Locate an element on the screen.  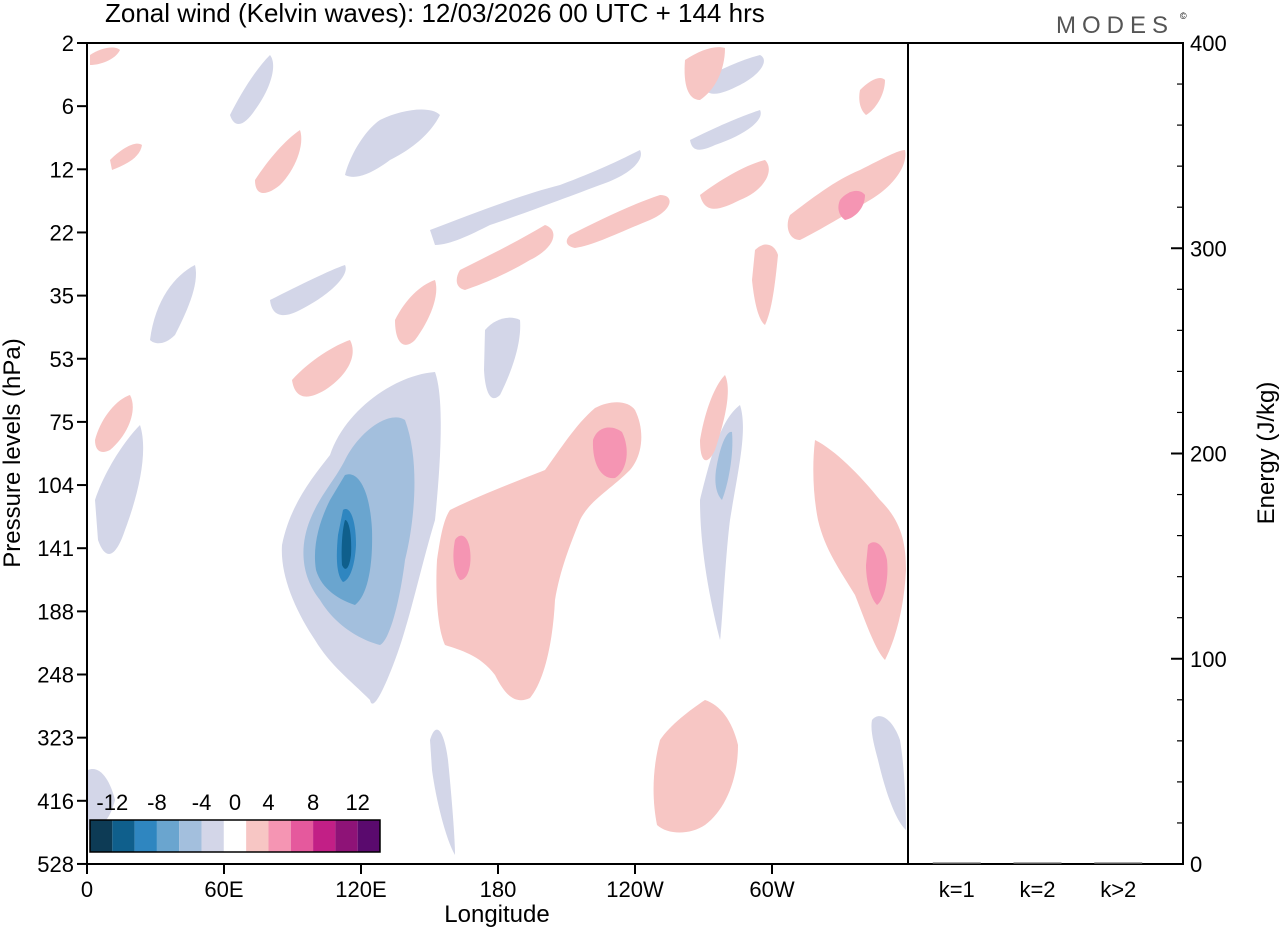
energy-axis: 0 100 200 300 400 is located at coordinates (1199, 454).